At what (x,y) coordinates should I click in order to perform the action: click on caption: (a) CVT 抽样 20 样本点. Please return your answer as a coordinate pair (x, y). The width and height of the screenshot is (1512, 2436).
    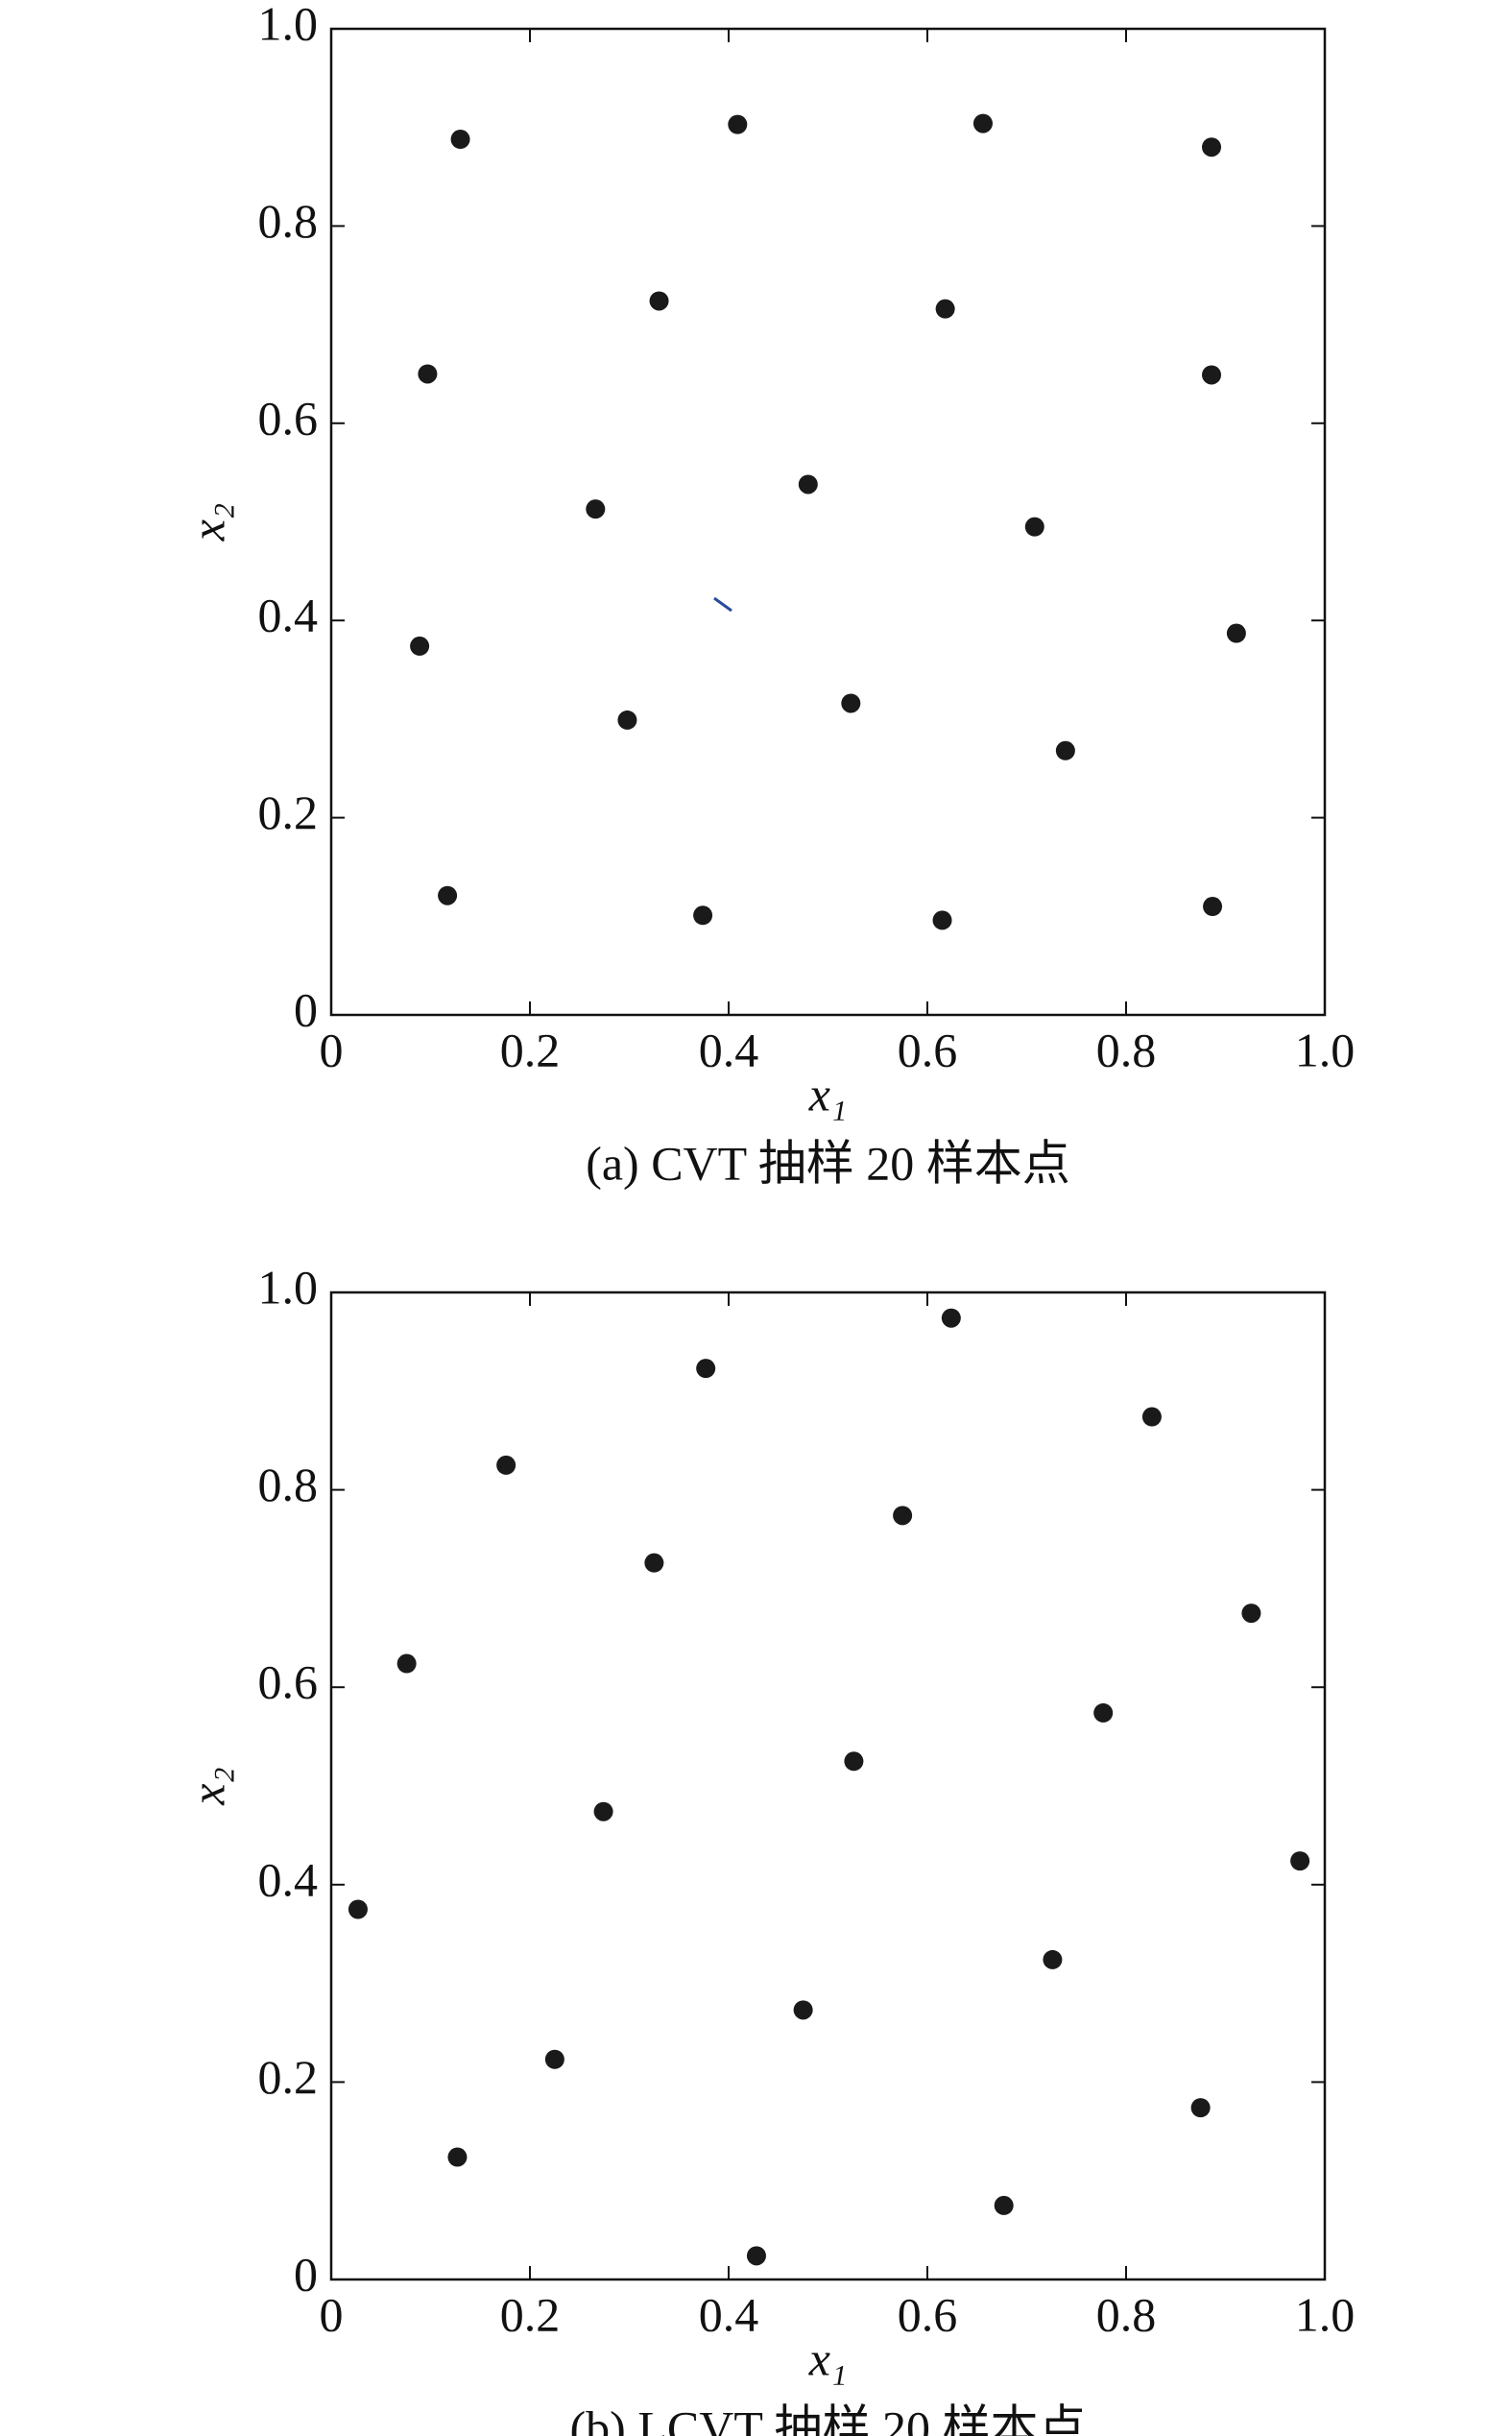
    Looking at the image, I should click on (828, 1163).